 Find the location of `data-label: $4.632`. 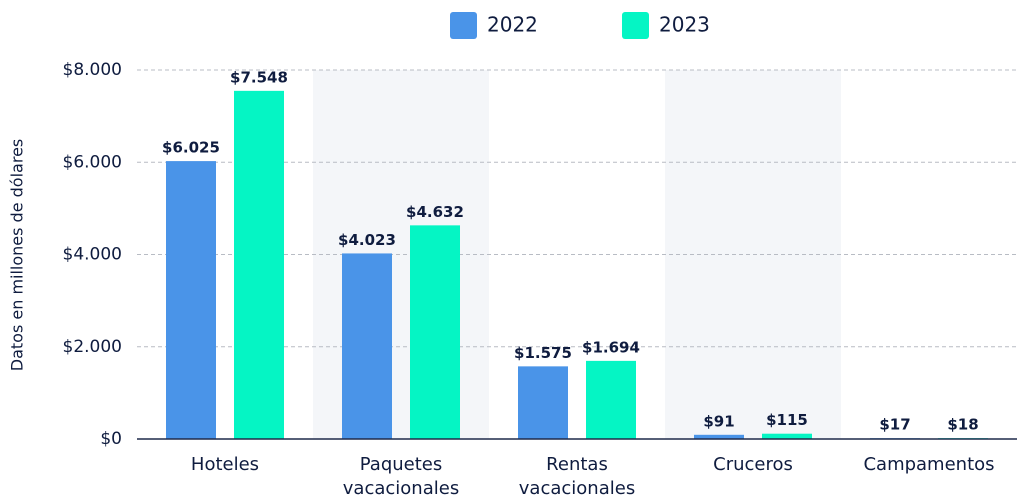

data-label: $4.632 is located at coordinates (435, 212).